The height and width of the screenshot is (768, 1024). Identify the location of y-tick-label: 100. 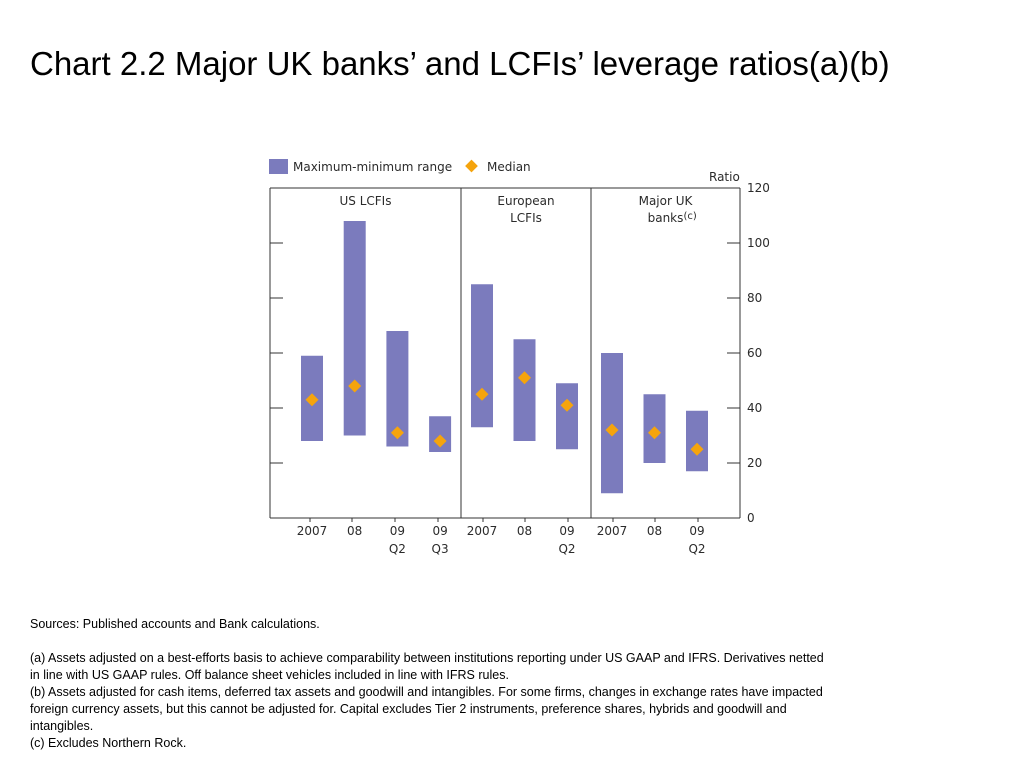
(758, 243).